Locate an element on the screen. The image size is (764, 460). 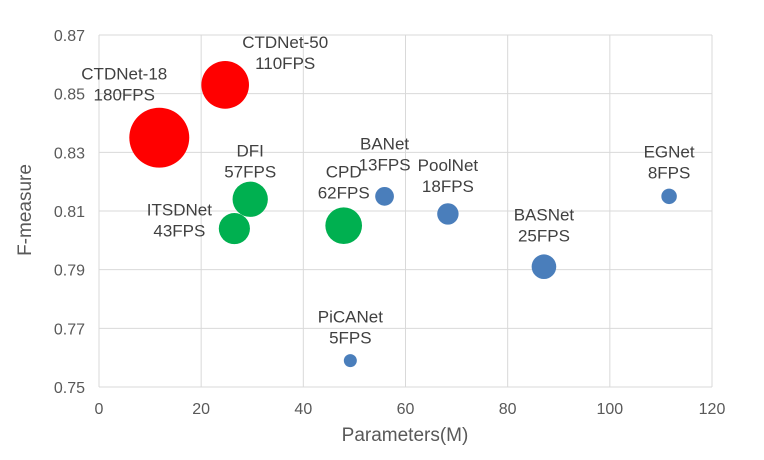
label-egnet-fps: 8FPS is located at coordinates (669, 172).